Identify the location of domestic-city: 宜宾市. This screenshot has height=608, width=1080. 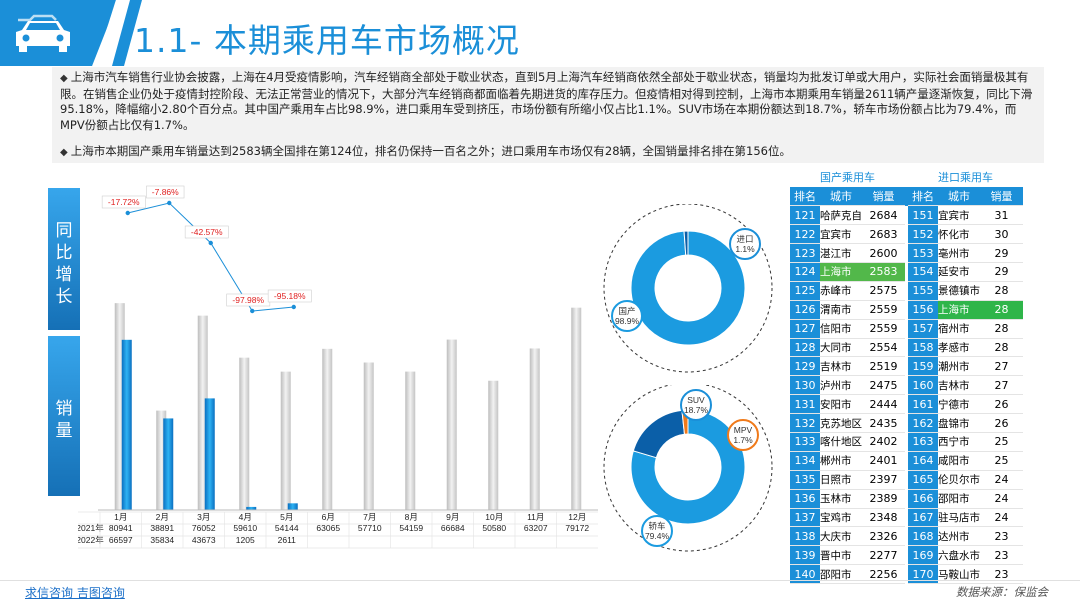
(841, 234).